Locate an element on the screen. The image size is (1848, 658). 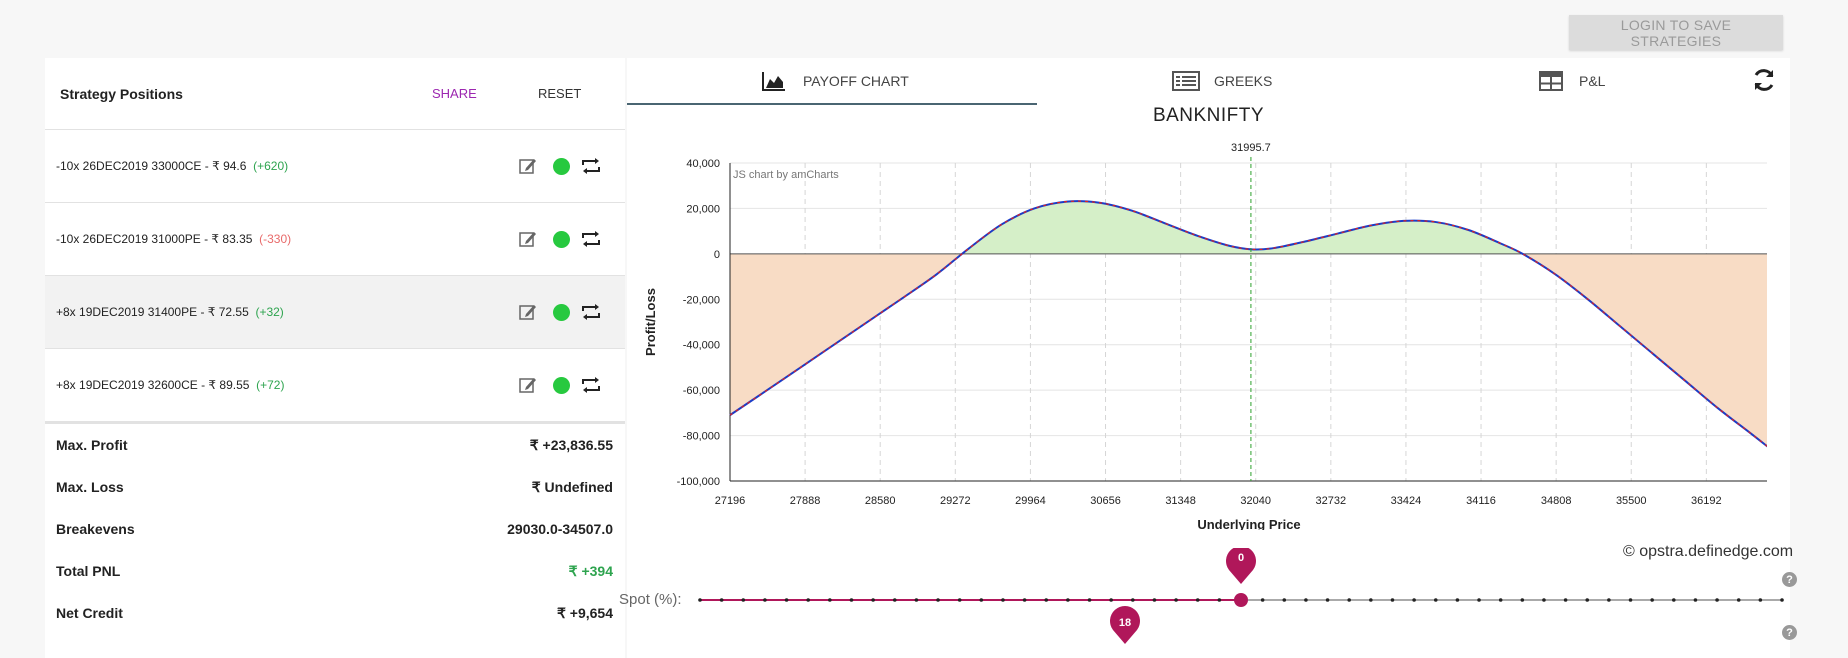
y-tick-label: -40,000 is located at coordinates (701, 346).